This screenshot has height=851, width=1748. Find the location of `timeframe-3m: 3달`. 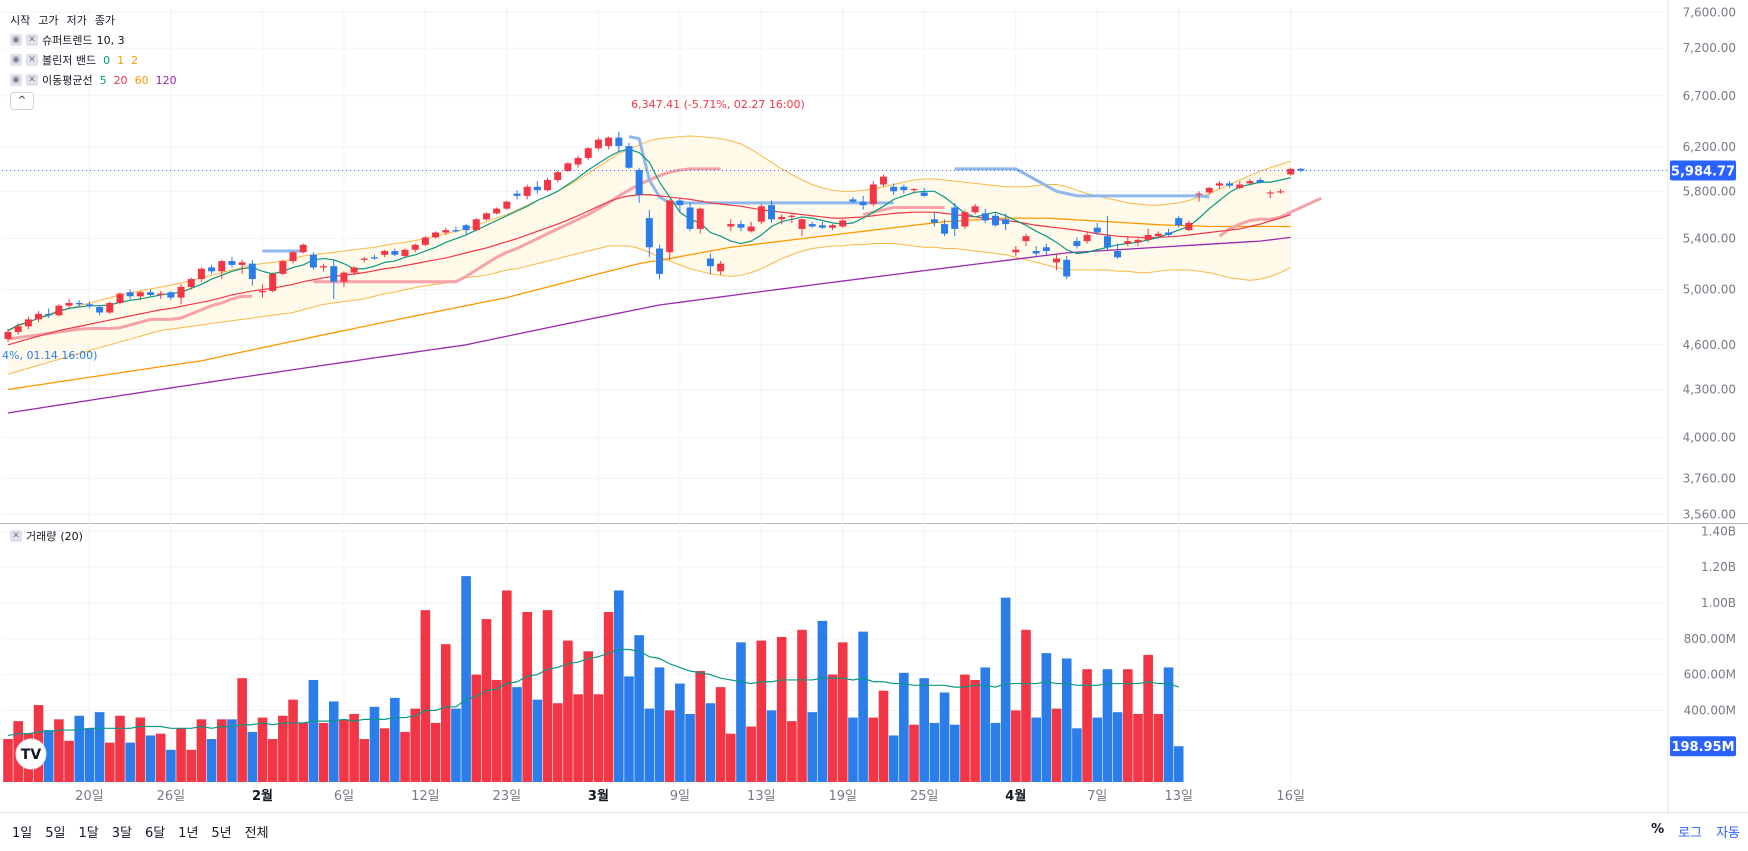

timeframe-3m: 3달 is located at coordinates (121, 833).